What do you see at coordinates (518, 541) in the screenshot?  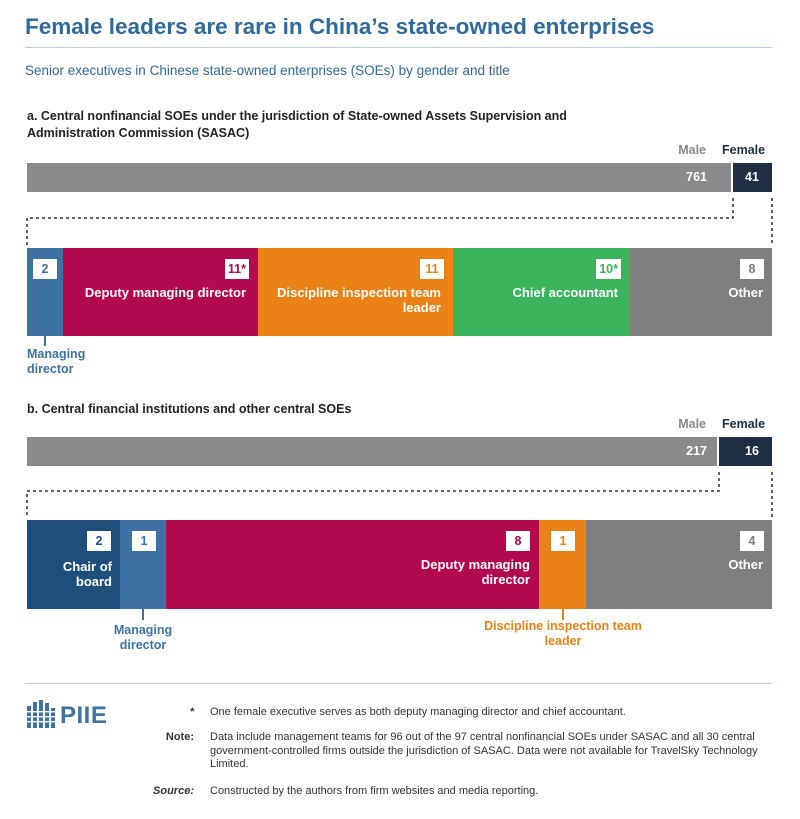 I see `panel-b-deputy-value: 8` at bounding box center [518, 541].